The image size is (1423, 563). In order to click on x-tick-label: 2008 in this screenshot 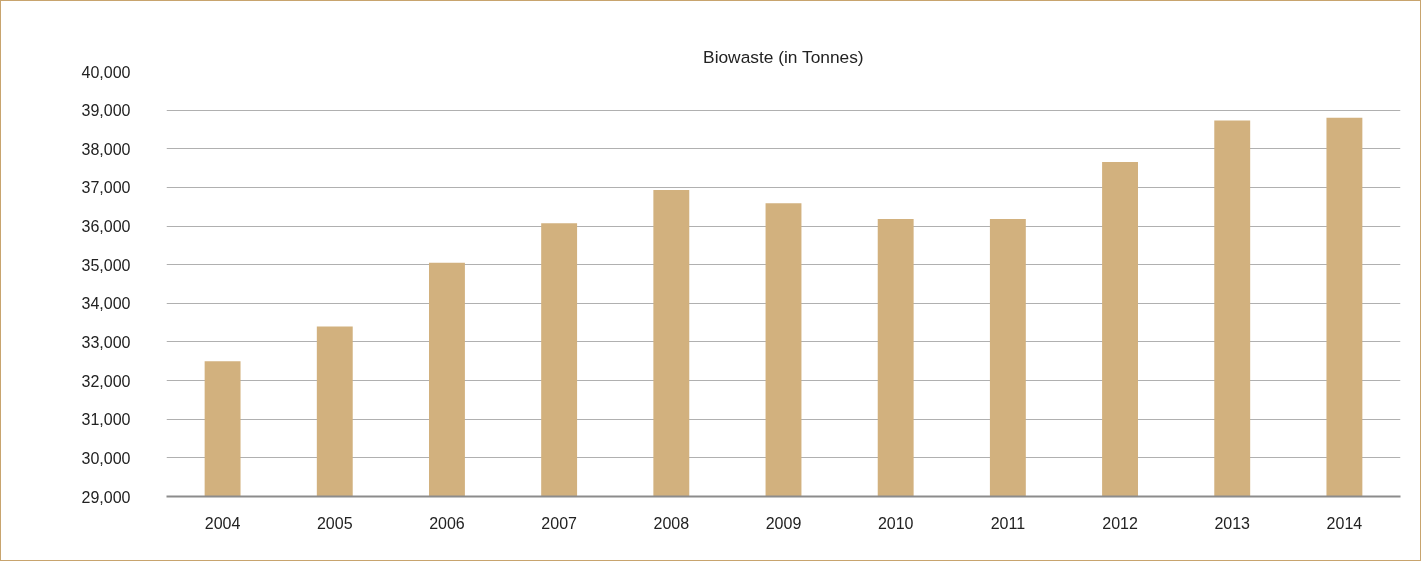, I will do `click(671, 523)`.